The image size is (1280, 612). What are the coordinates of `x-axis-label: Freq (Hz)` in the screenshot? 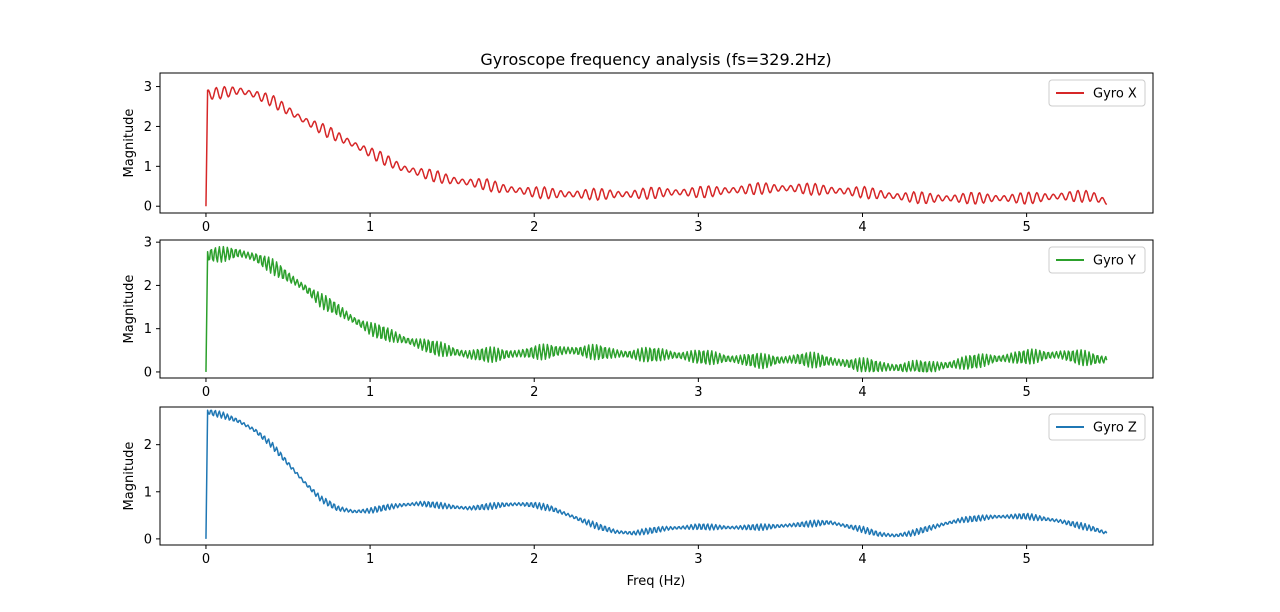 It's located at (656, 581).